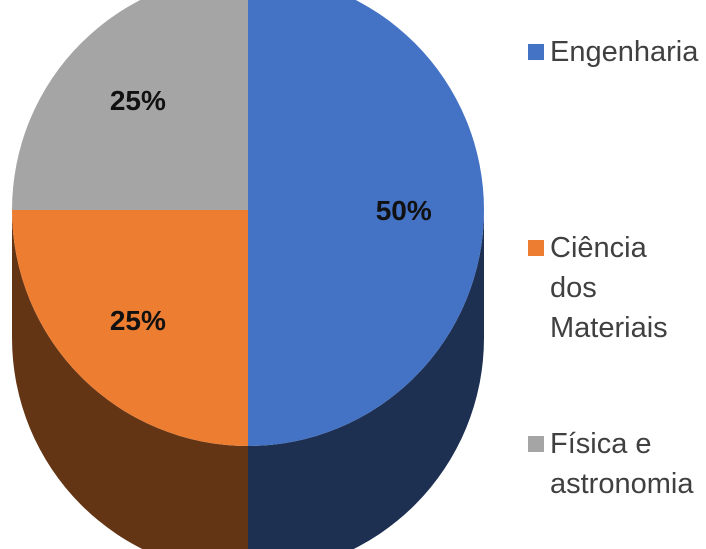 The width and height of the screenshot is (706, 549). I want to click on legend-label-fisica-e-astronomia: Física e astronomia, so click(622, 464).